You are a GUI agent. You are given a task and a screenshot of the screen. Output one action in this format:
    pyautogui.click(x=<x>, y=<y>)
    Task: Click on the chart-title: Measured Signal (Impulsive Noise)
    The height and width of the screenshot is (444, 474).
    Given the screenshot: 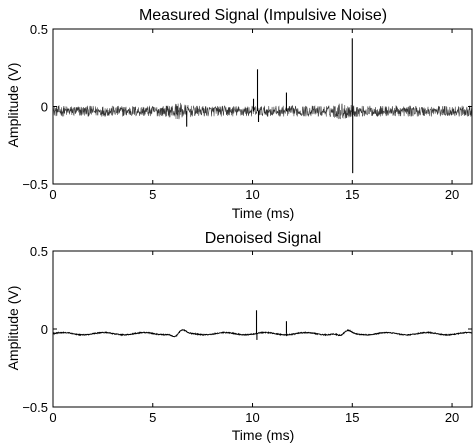 What is the action you would take?
    pyautogui.click(x=263, y=15)
    